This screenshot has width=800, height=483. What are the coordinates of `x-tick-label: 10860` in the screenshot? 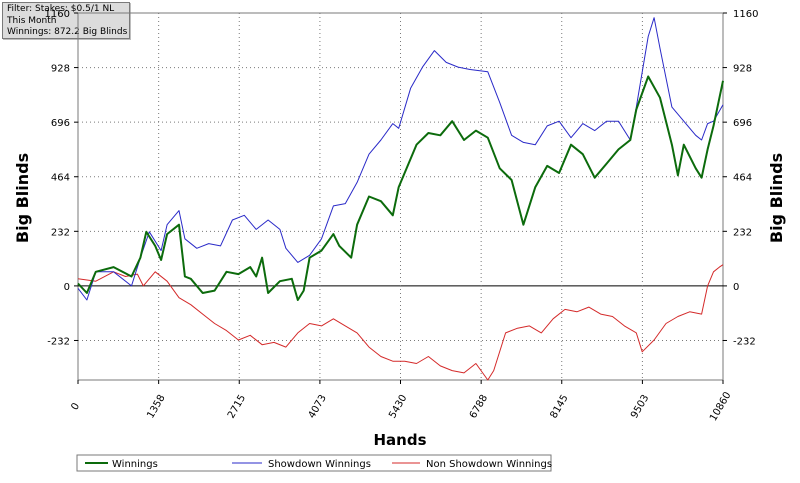 It's located at (720, 406).